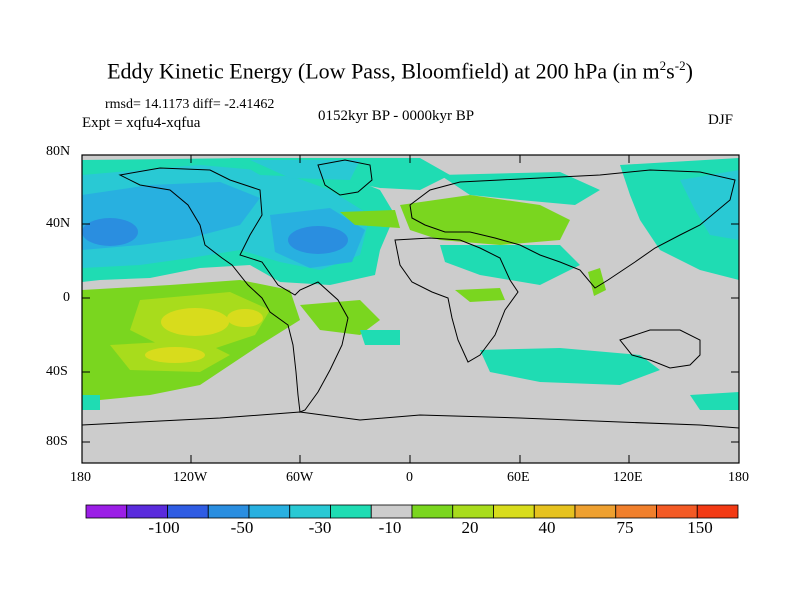 This screenshot has width=800, height=600. I want to click on title-sup-1: 2, so click(663, 65).